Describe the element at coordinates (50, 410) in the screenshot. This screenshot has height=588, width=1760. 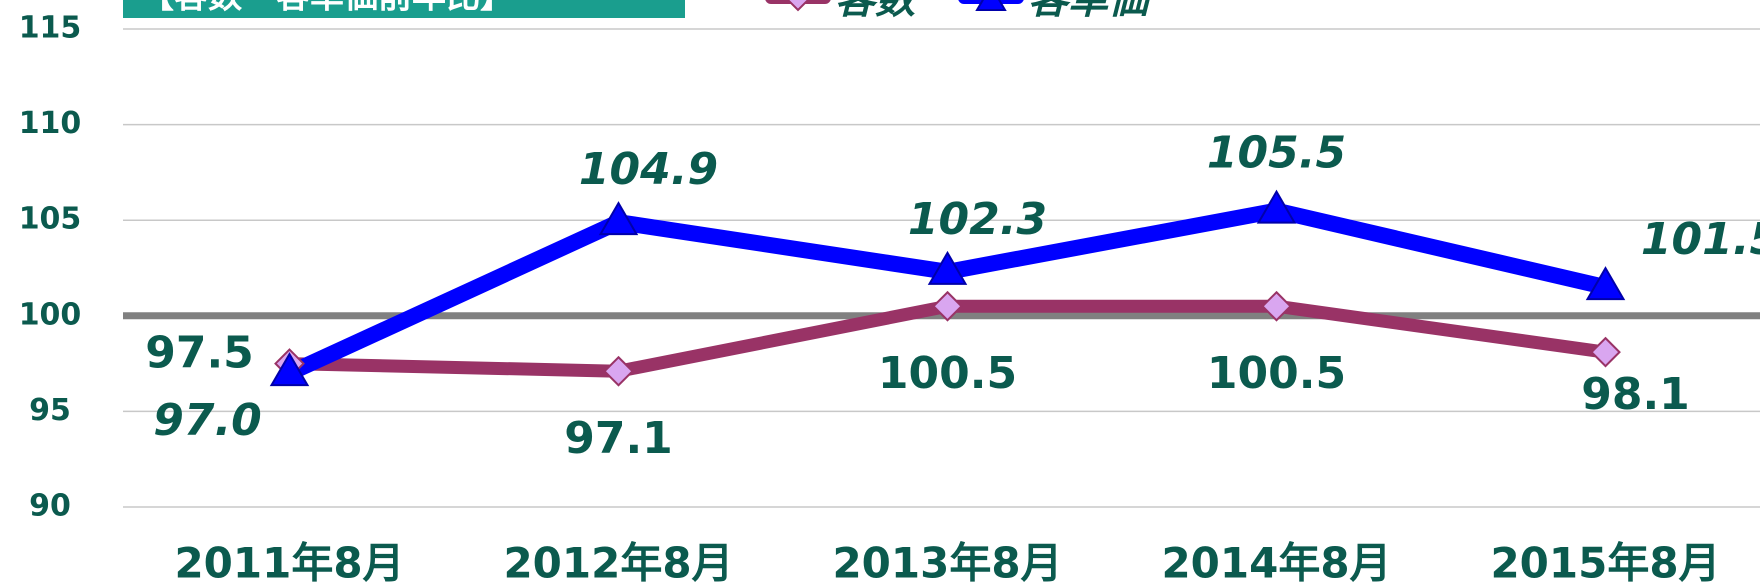
I see `y-tick-label: 95` at that location.